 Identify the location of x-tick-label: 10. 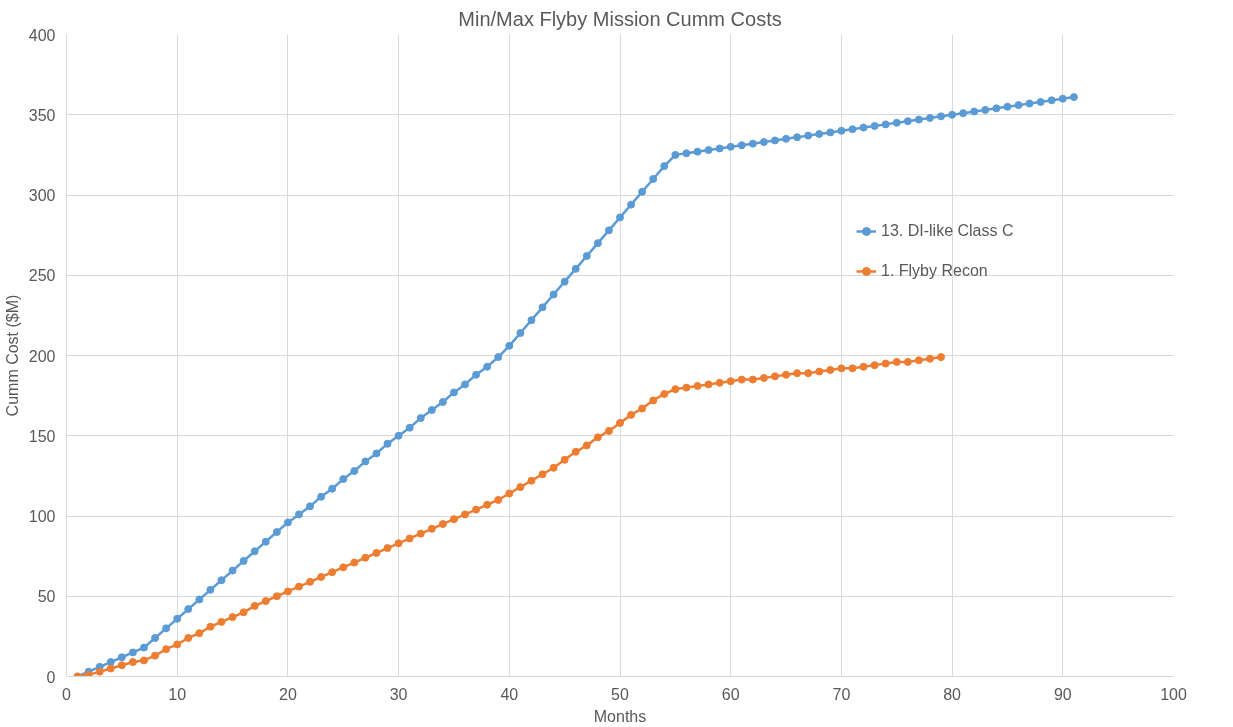
(177, 694).